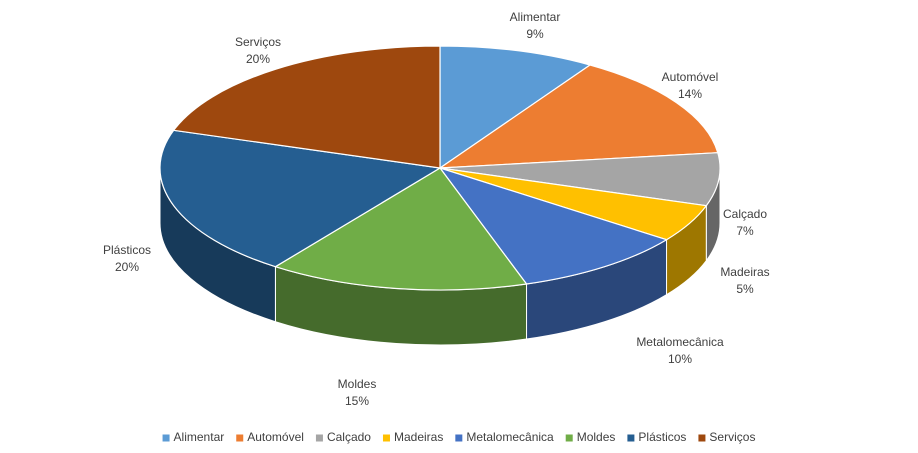 The image size is (918, 453). What do you see at coordinates (349, 437) in the screenshot?
I see `legend-label: Calçado` at bounding box center [349, 437].